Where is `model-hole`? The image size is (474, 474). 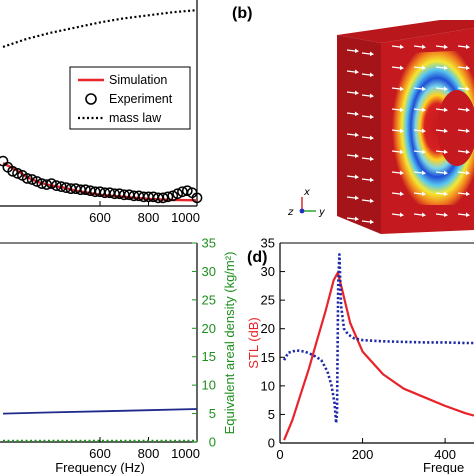
model-hole is located at coordinates (455, 128).